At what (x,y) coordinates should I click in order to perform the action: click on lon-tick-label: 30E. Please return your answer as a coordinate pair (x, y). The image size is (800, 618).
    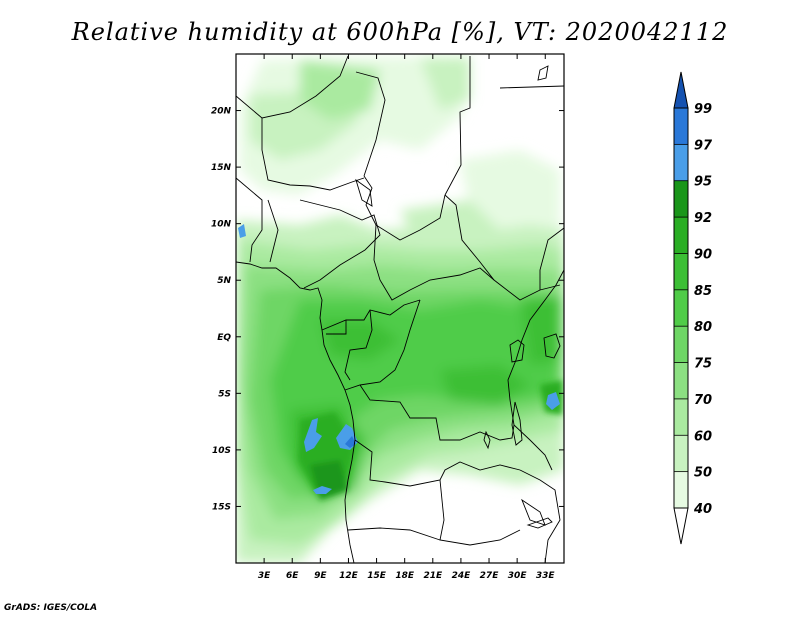
    Looking at the image, I should click on (518, 576).